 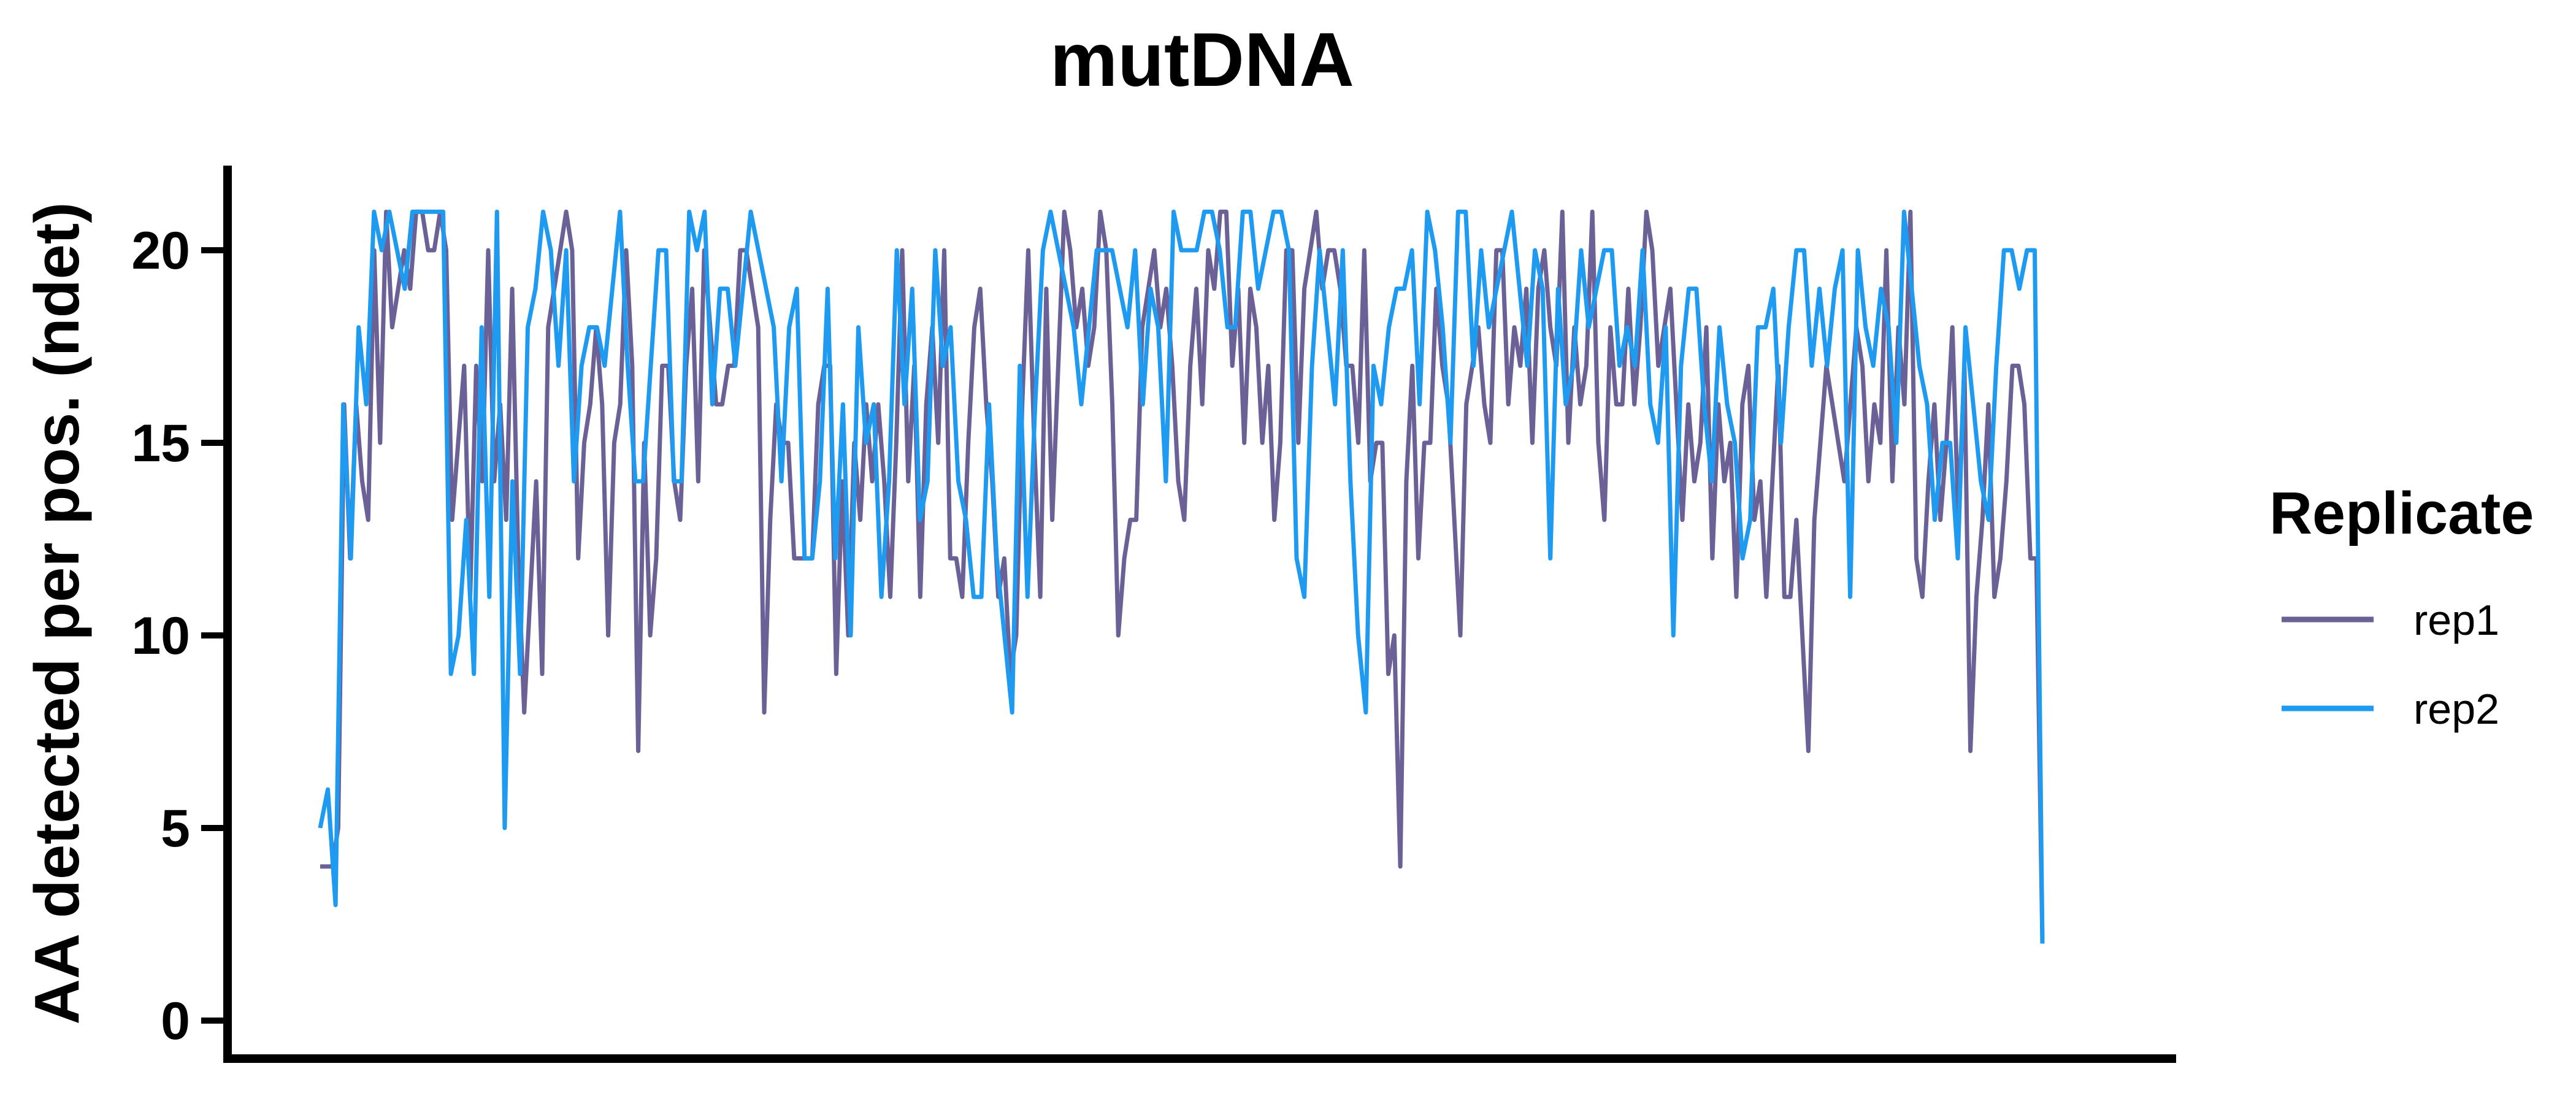 I want to click on y-tick-label: 5, so click(x=175, y=828).